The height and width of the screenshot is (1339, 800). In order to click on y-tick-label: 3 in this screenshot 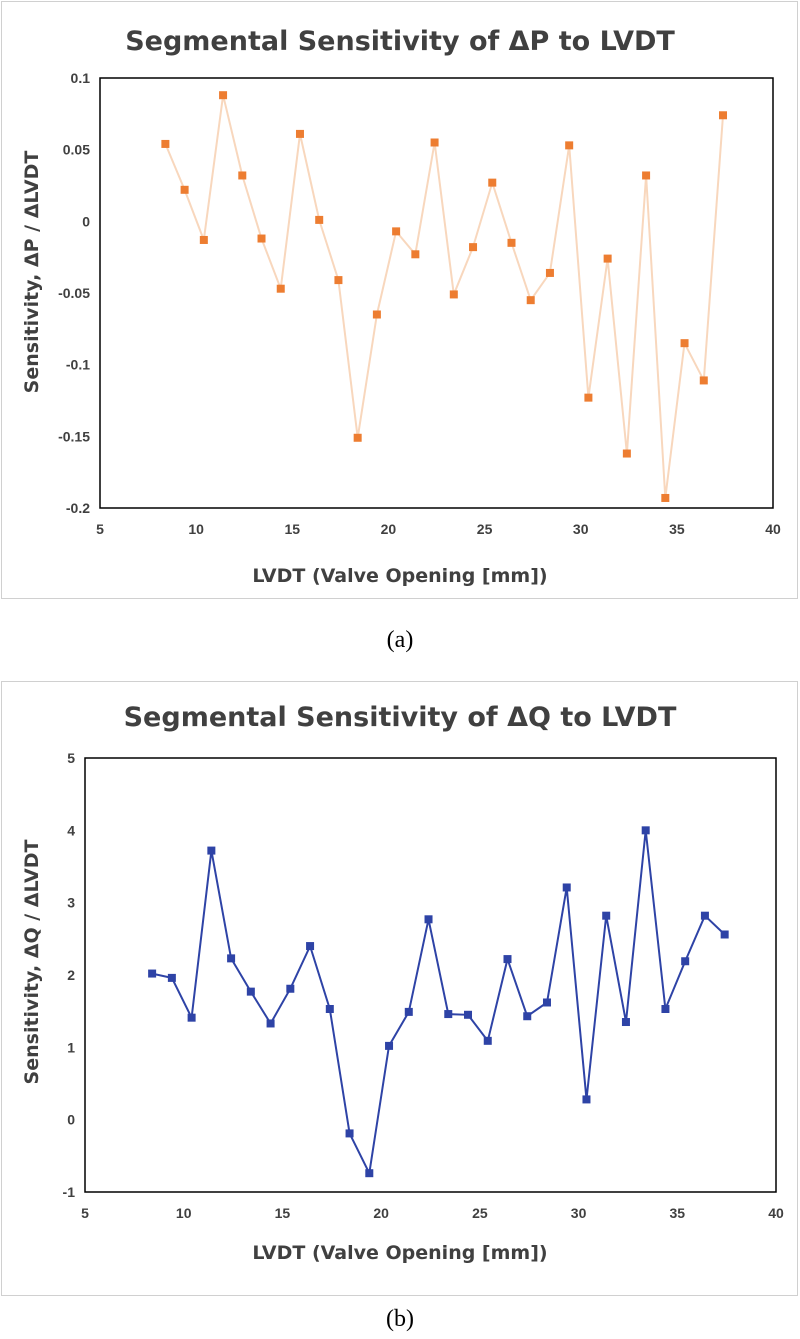, I will do `click(71, 903)`.